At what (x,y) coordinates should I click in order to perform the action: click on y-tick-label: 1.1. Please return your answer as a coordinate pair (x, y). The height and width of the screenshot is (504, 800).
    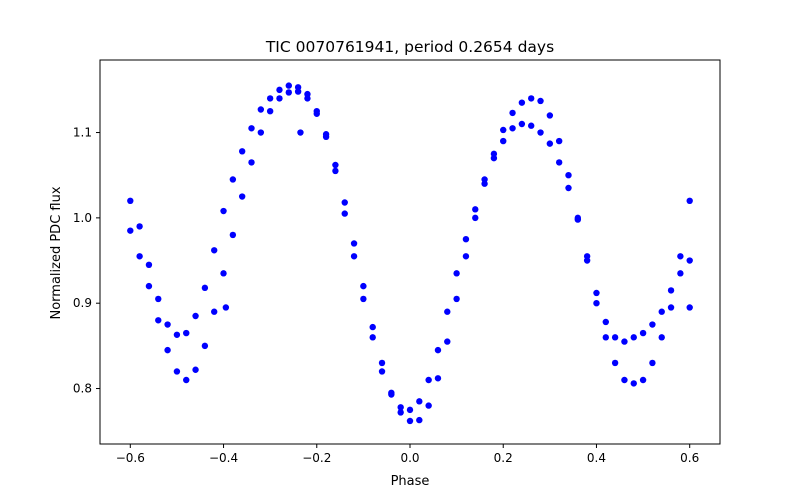
    Looking at the image, I should click on (82, 133).